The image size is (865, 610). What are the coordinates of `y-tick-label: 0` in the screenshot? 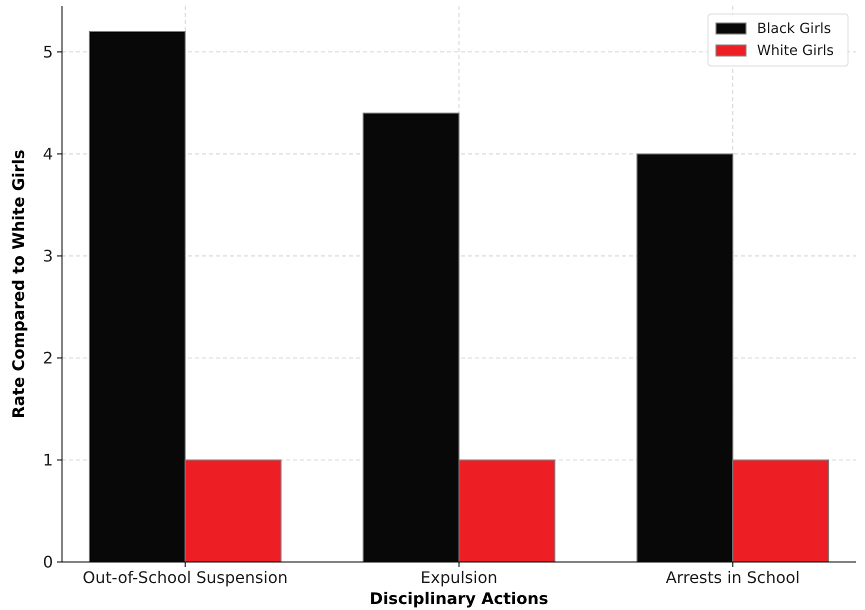 It's located at (47, 562).